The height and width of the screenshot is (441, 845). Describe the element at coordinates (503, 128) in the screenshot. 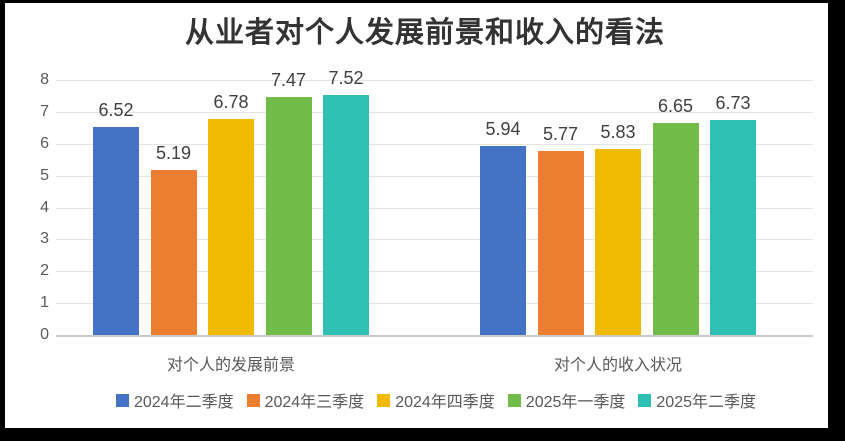

I see `bar-value-label: 5.94` at that location.